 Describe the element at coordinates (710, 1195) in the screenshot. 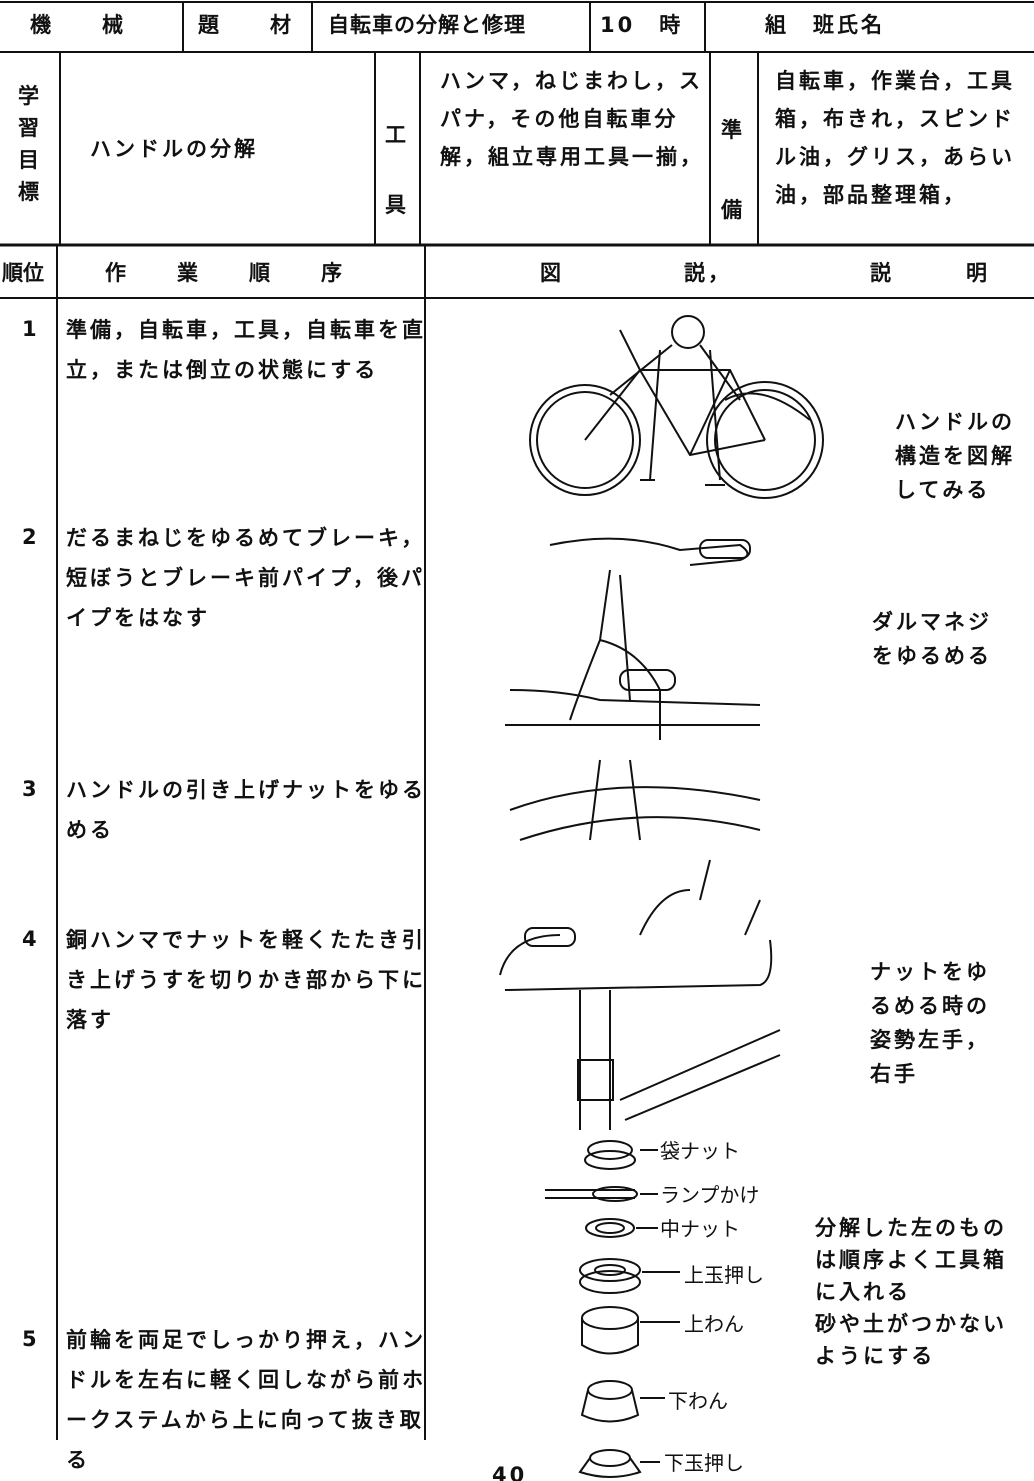

I see `part-label: ランプかけ` at that location.